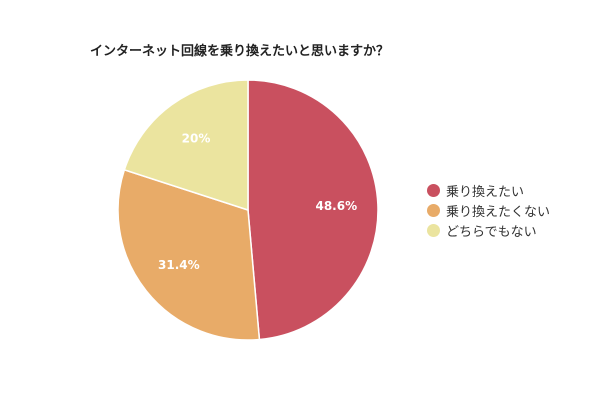 The width and height of the screenshot is (600, 400). I want to click on slice-label: 31.4%, so click(179, 265).